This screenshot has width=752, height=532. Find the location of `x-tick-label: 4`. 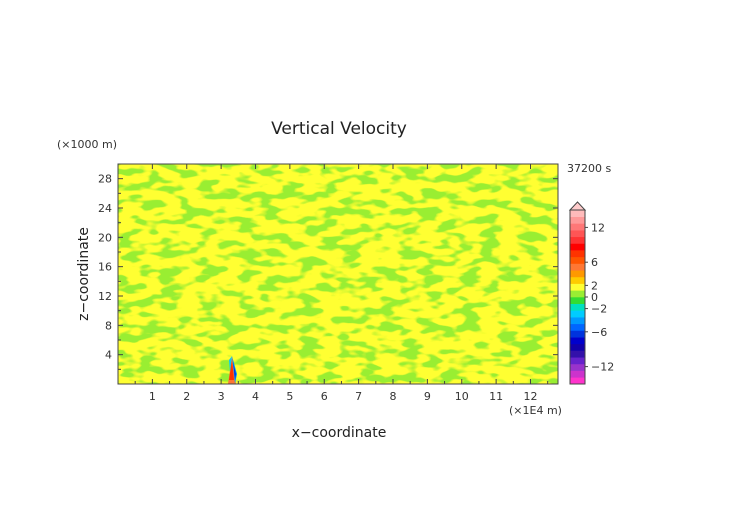

x-tick-label: 4 is located at coordinates (255, 396).